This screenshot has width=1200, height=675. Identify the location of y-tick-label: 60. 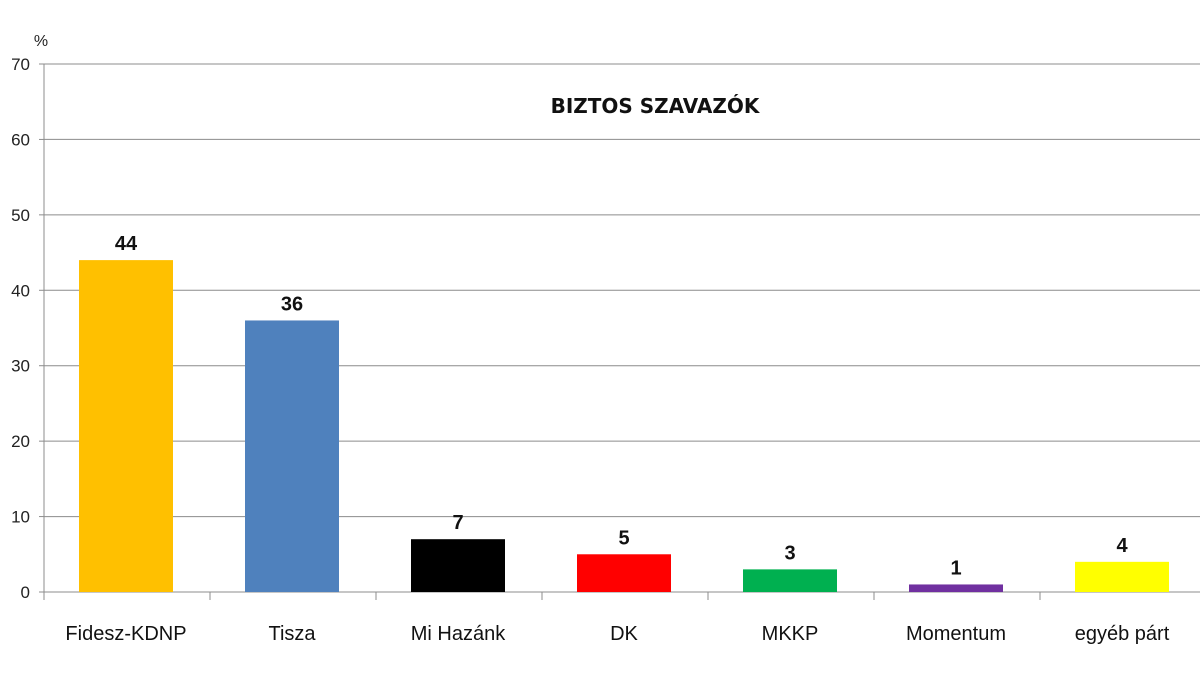
(20, 139).